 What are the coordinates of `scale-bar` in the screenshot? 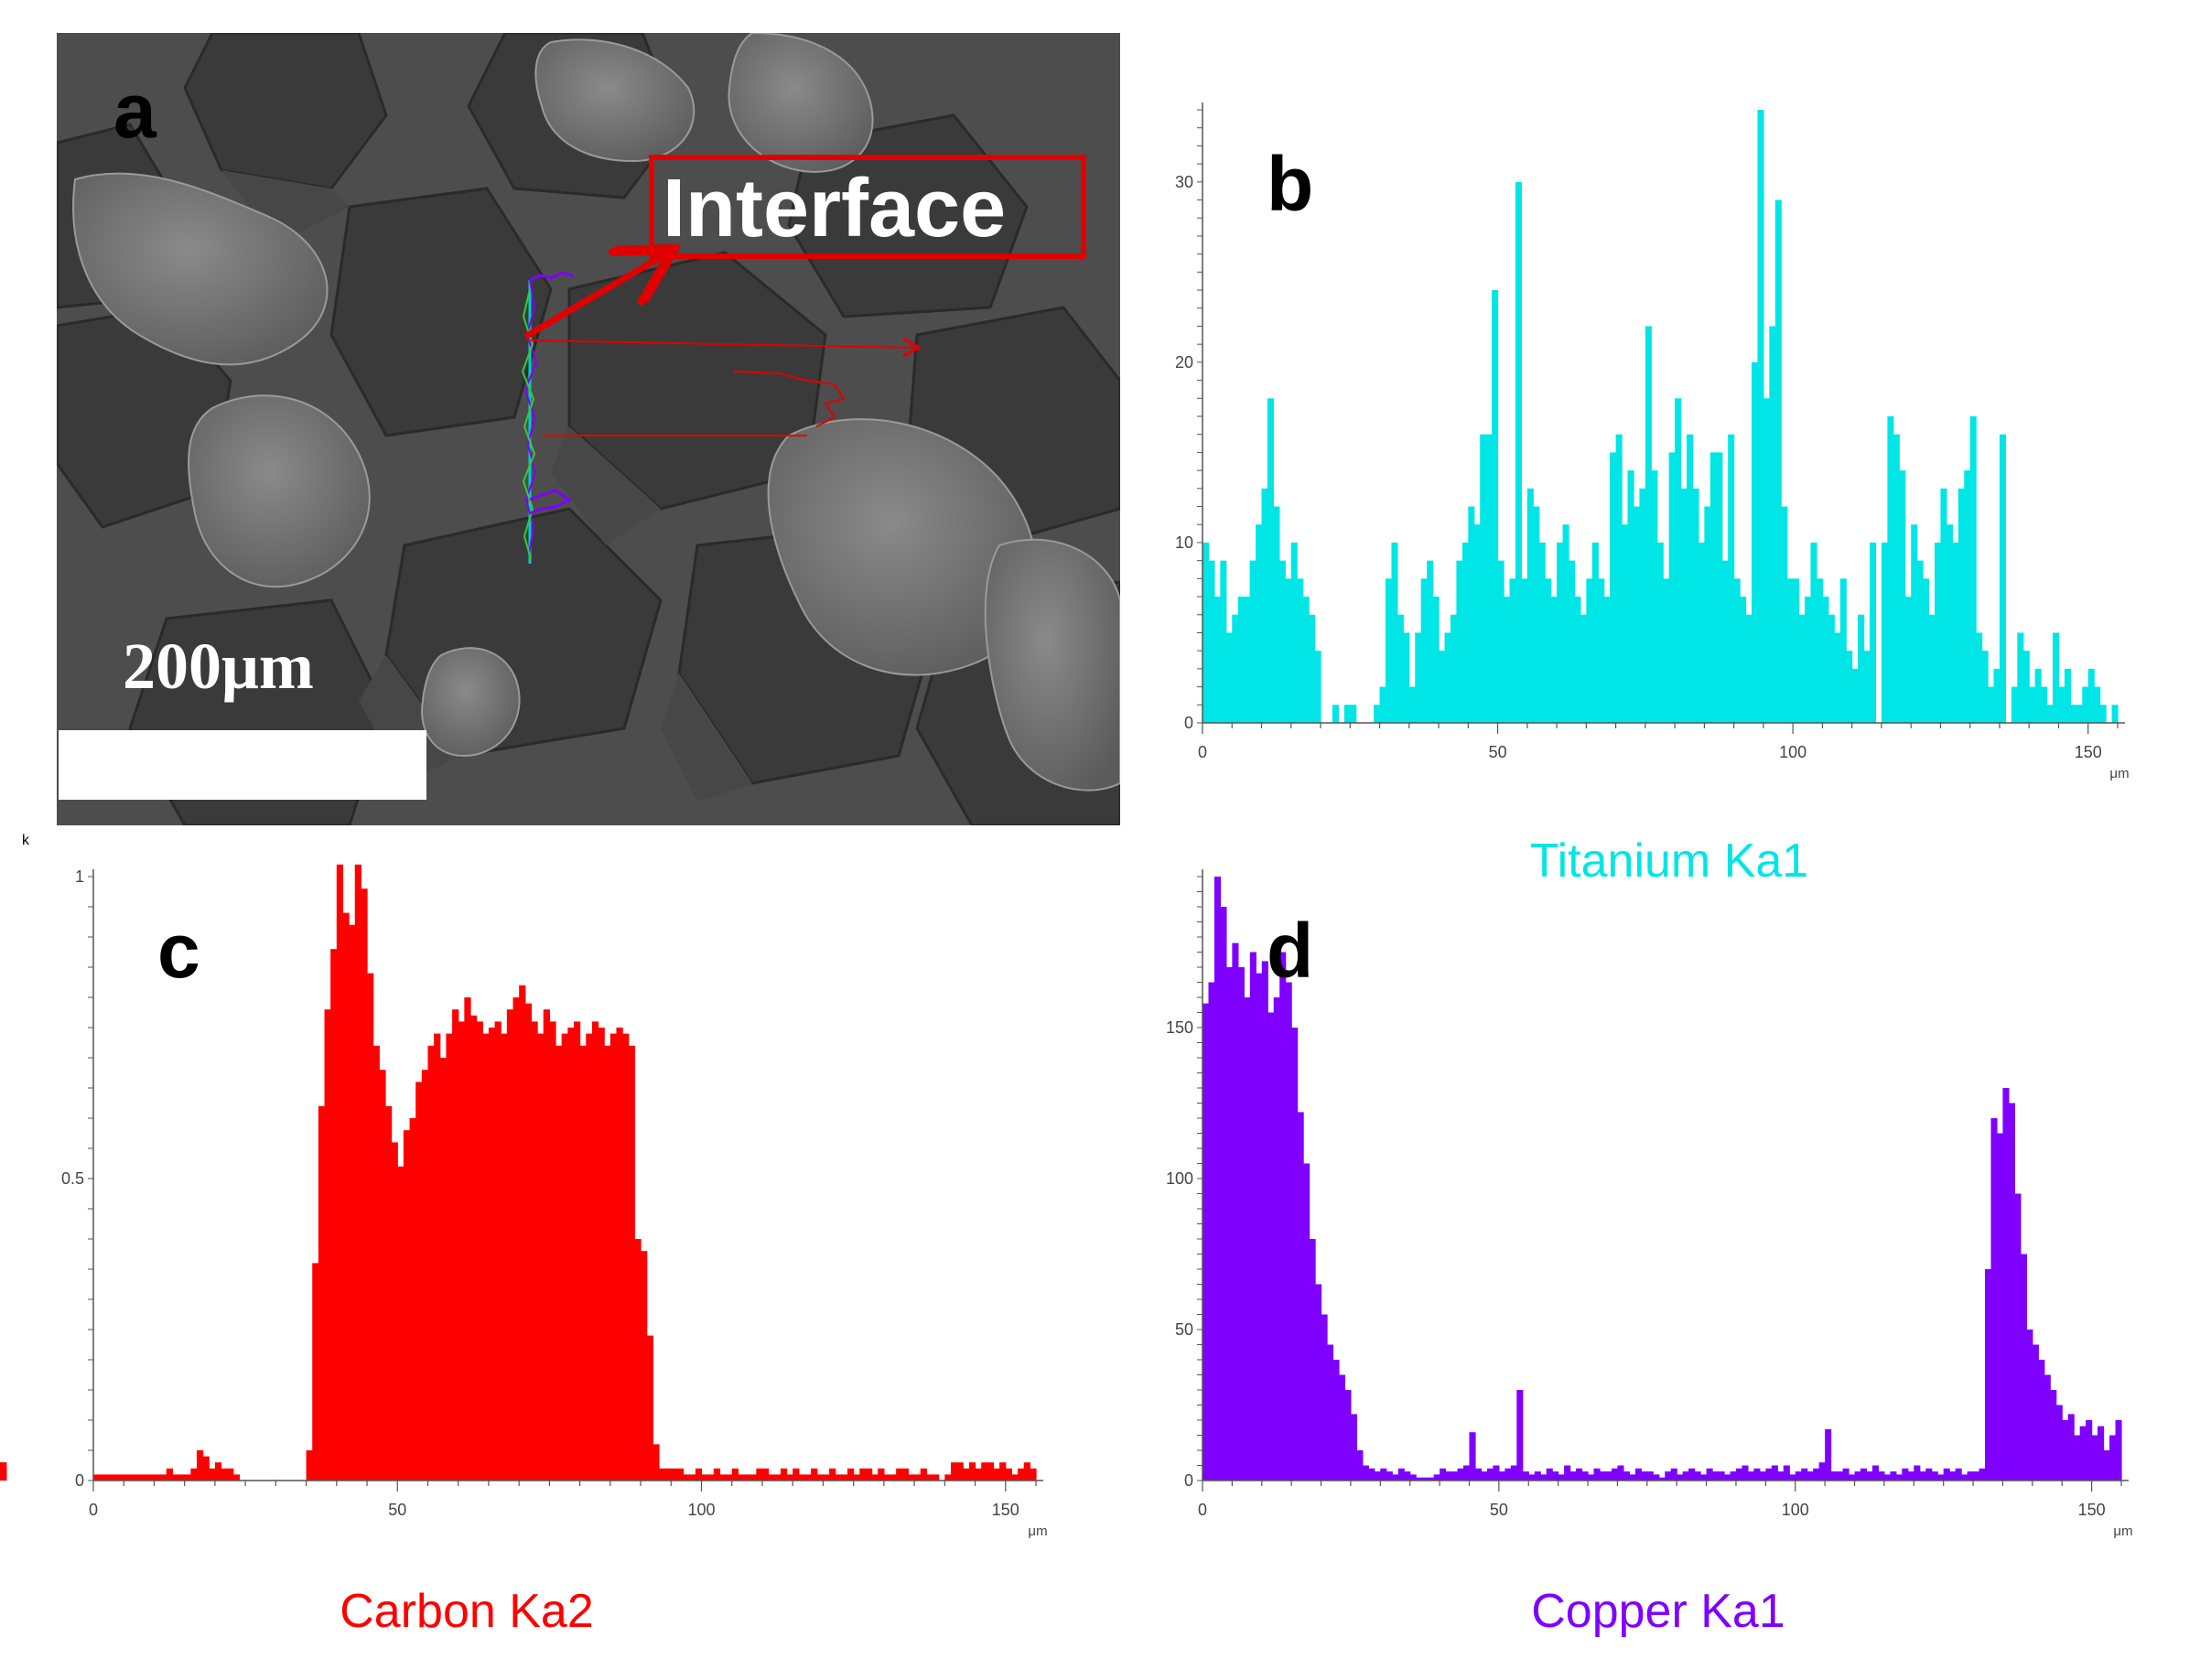 It's located at (242, 765).